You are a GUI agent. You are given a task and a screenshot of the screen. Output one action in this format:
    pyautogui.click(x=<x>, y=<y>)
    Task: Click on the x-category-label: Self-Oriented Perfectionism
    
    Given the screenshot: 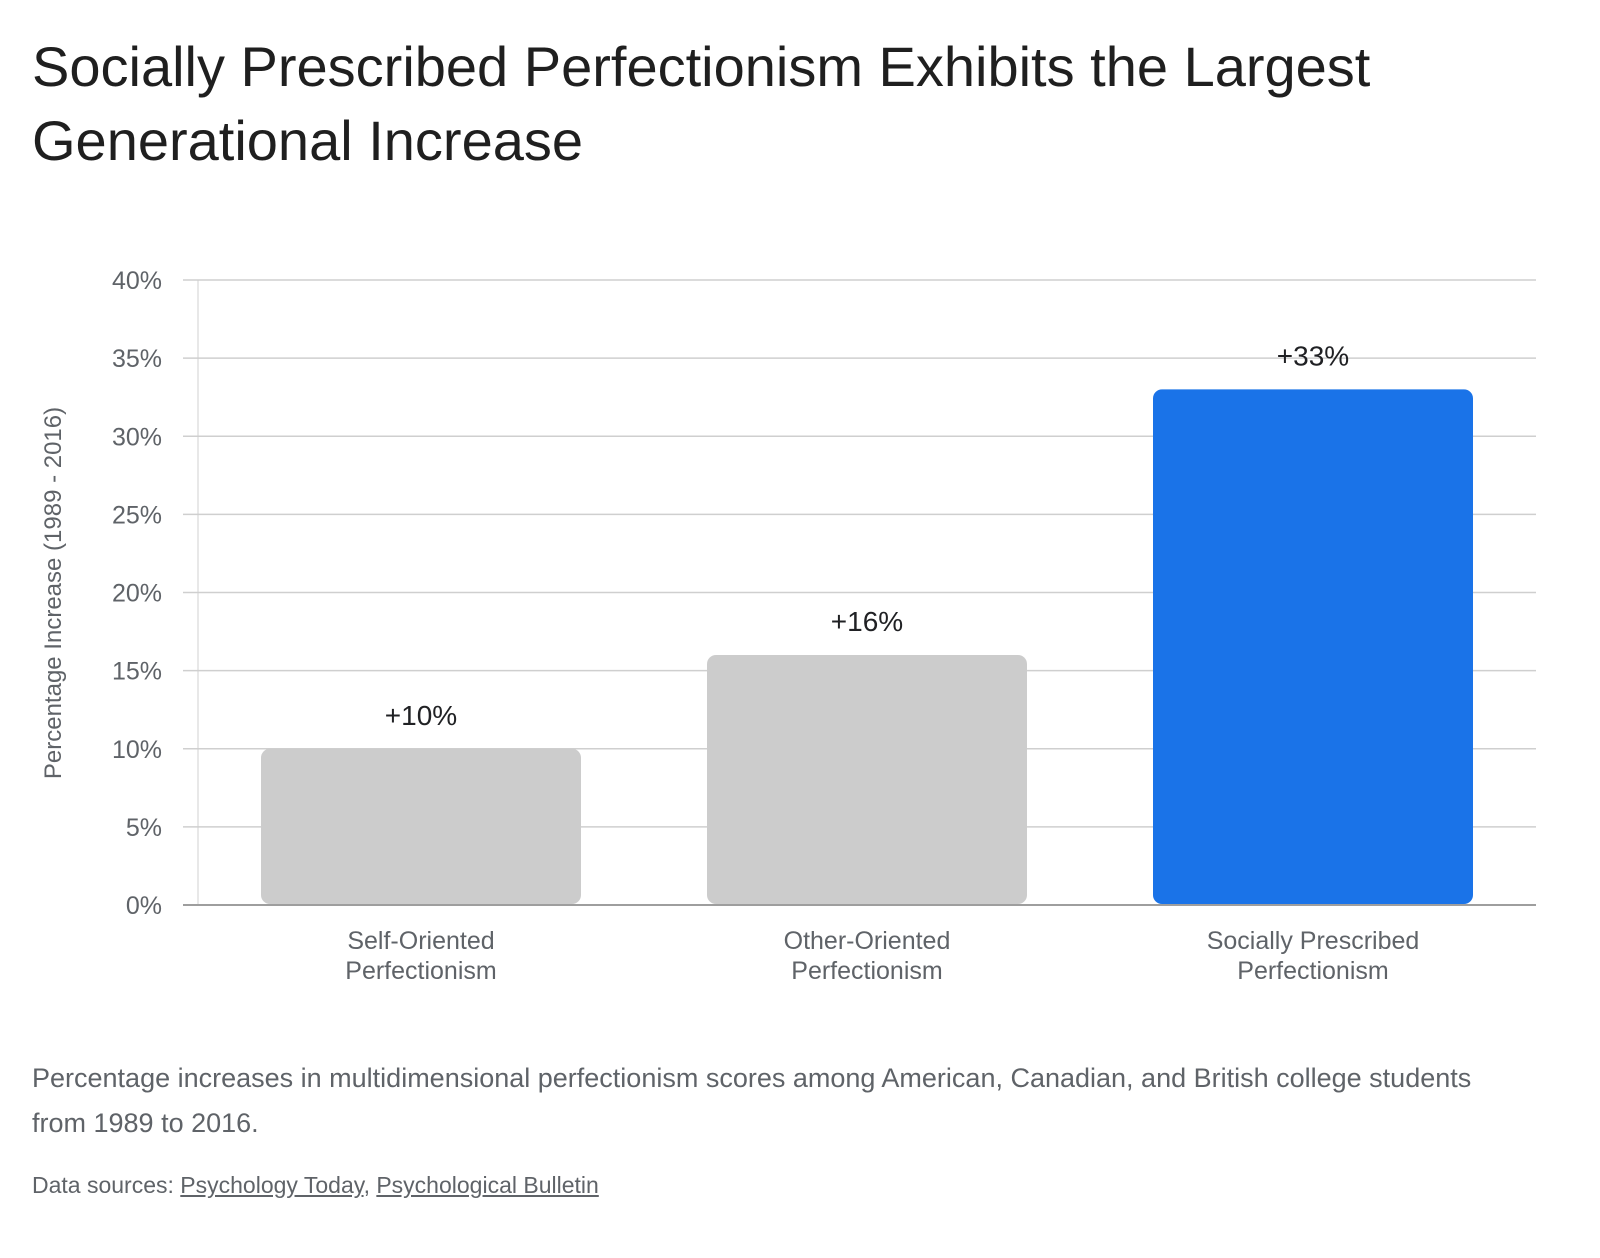 What is the action you would take?
    pyautogui.click(x=420, y=956)
    